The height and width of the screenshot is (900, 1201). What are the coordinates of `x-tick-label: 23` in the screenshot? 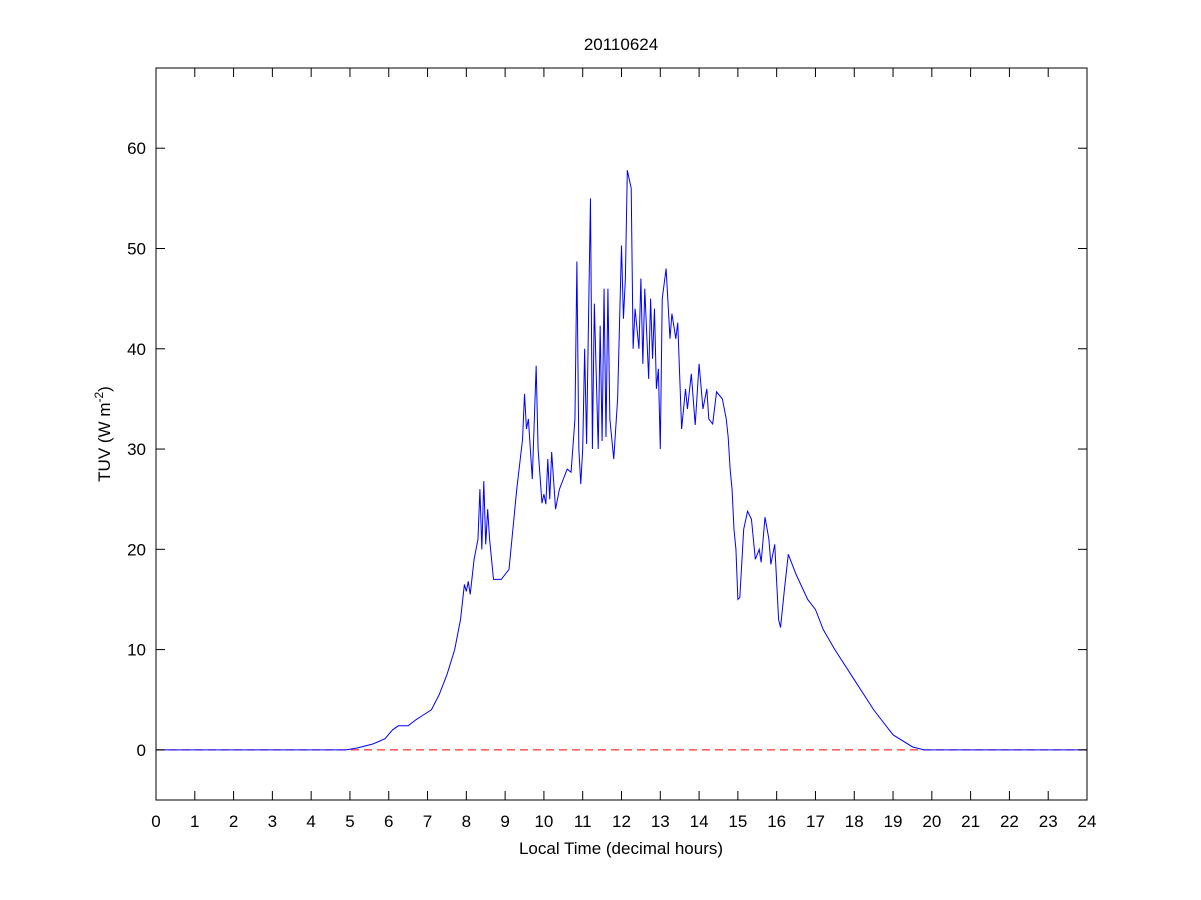 It's located at (1048, 821).